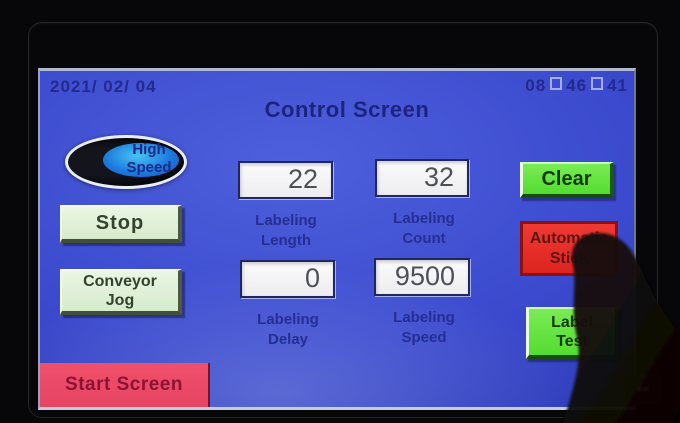  Describe the element at coordinates (567, 180) in the screenshot. I see `clear-button: Clear` at that location.